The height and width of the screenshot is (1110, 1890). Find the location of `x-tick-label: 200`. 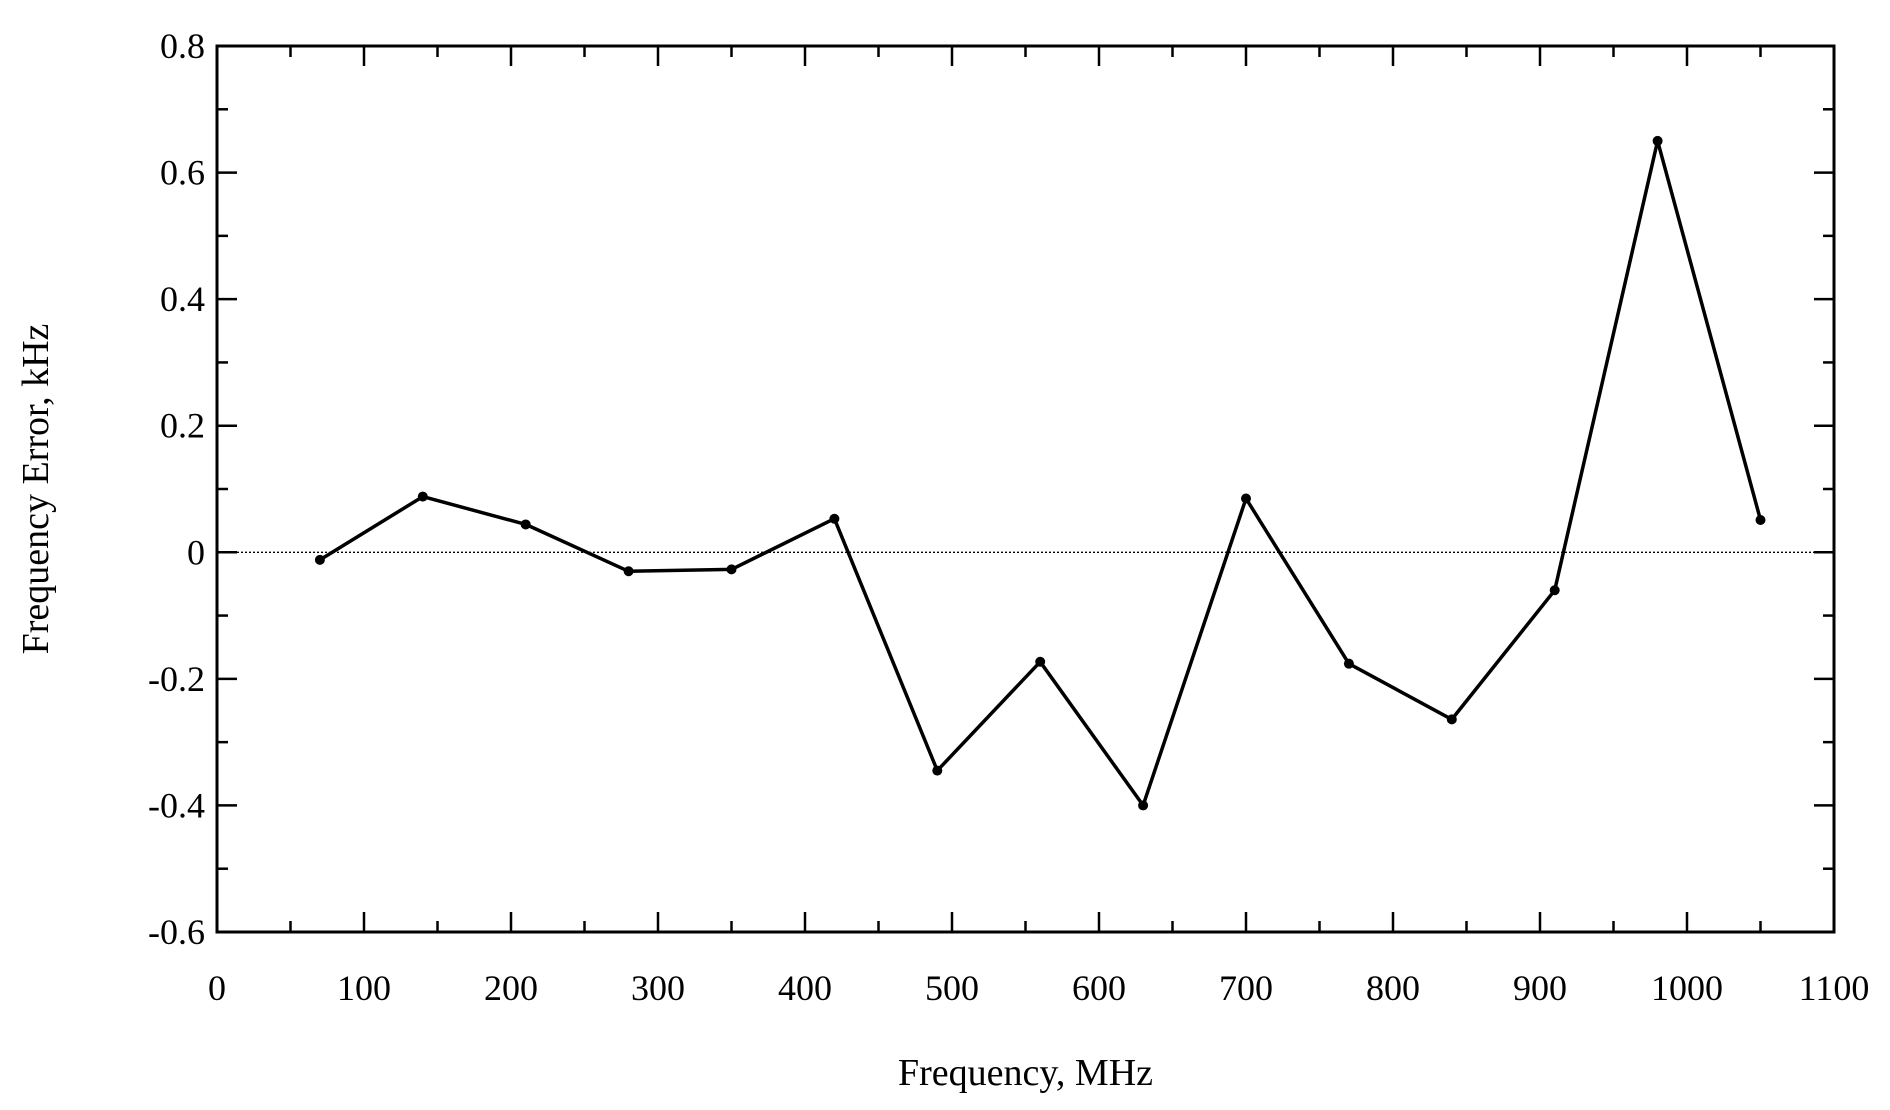

x-tick-label: 200 is located at coordinates (511, 988).